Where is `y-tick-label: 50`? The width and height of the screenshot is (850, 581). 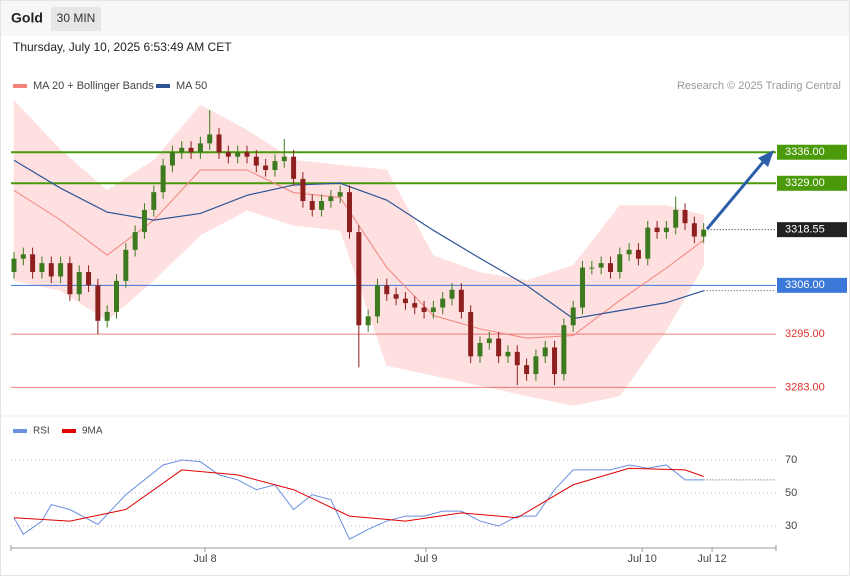
y-tick-label: 50 is located at coordinates (791, 493).